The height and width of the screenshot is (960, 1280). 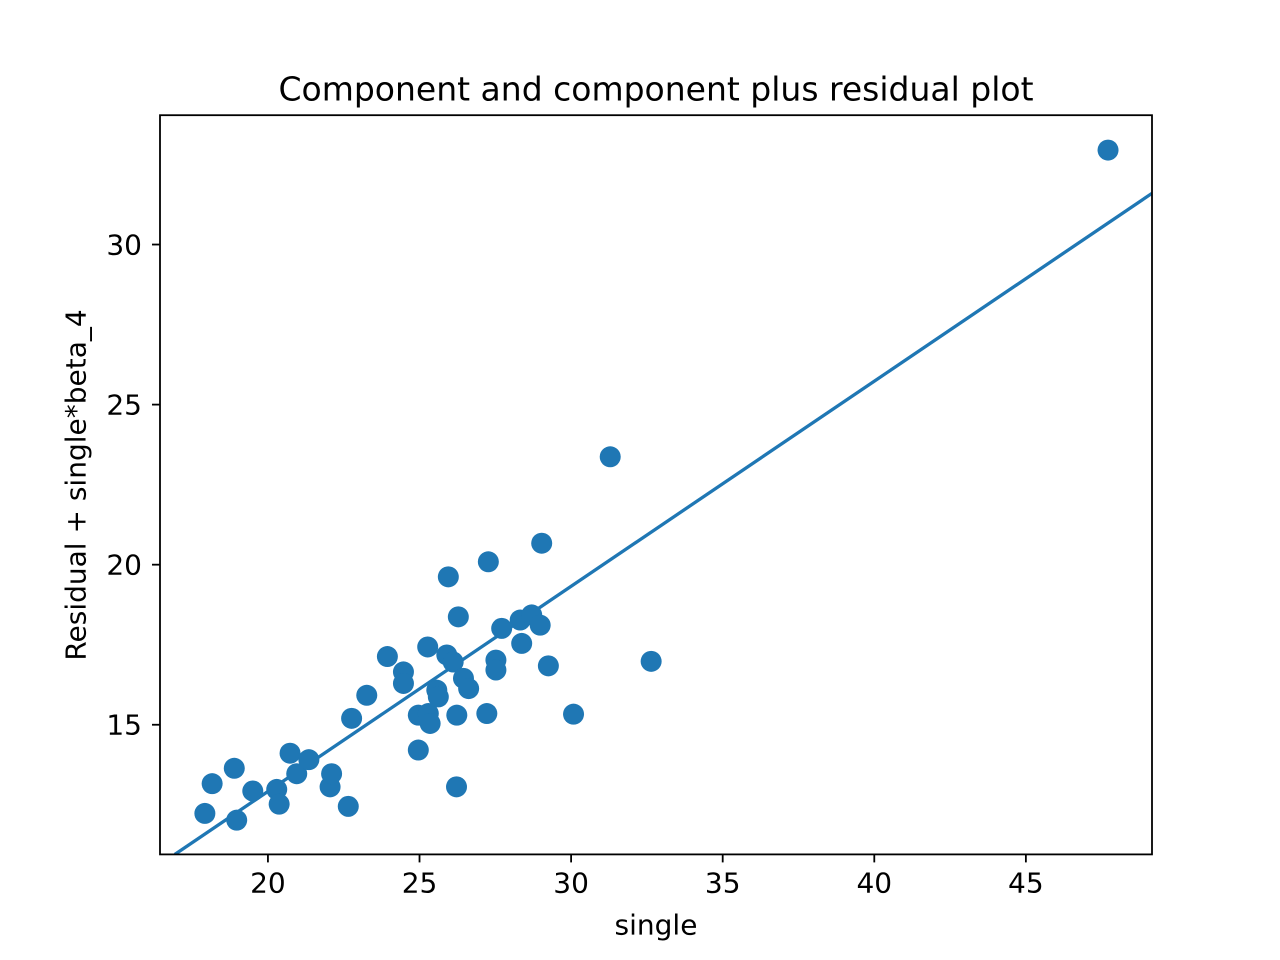 I want to click on x-tick-label: 35, so click(x=723, y=882).